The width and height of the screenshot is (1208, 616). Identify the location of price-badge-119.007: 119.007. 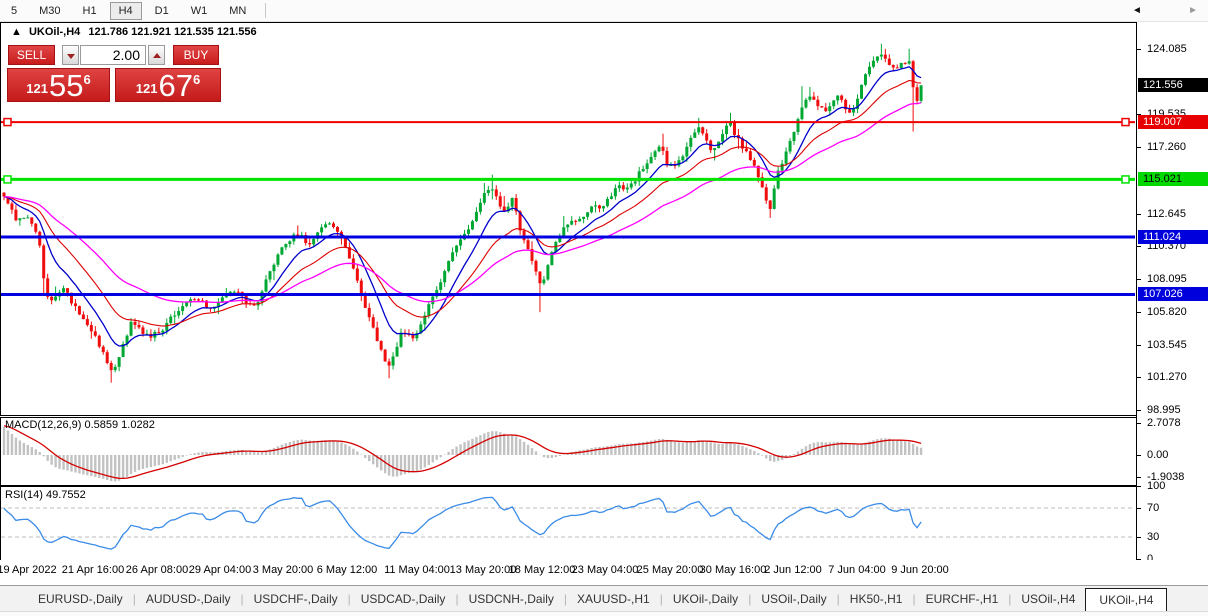
(1173, 122).